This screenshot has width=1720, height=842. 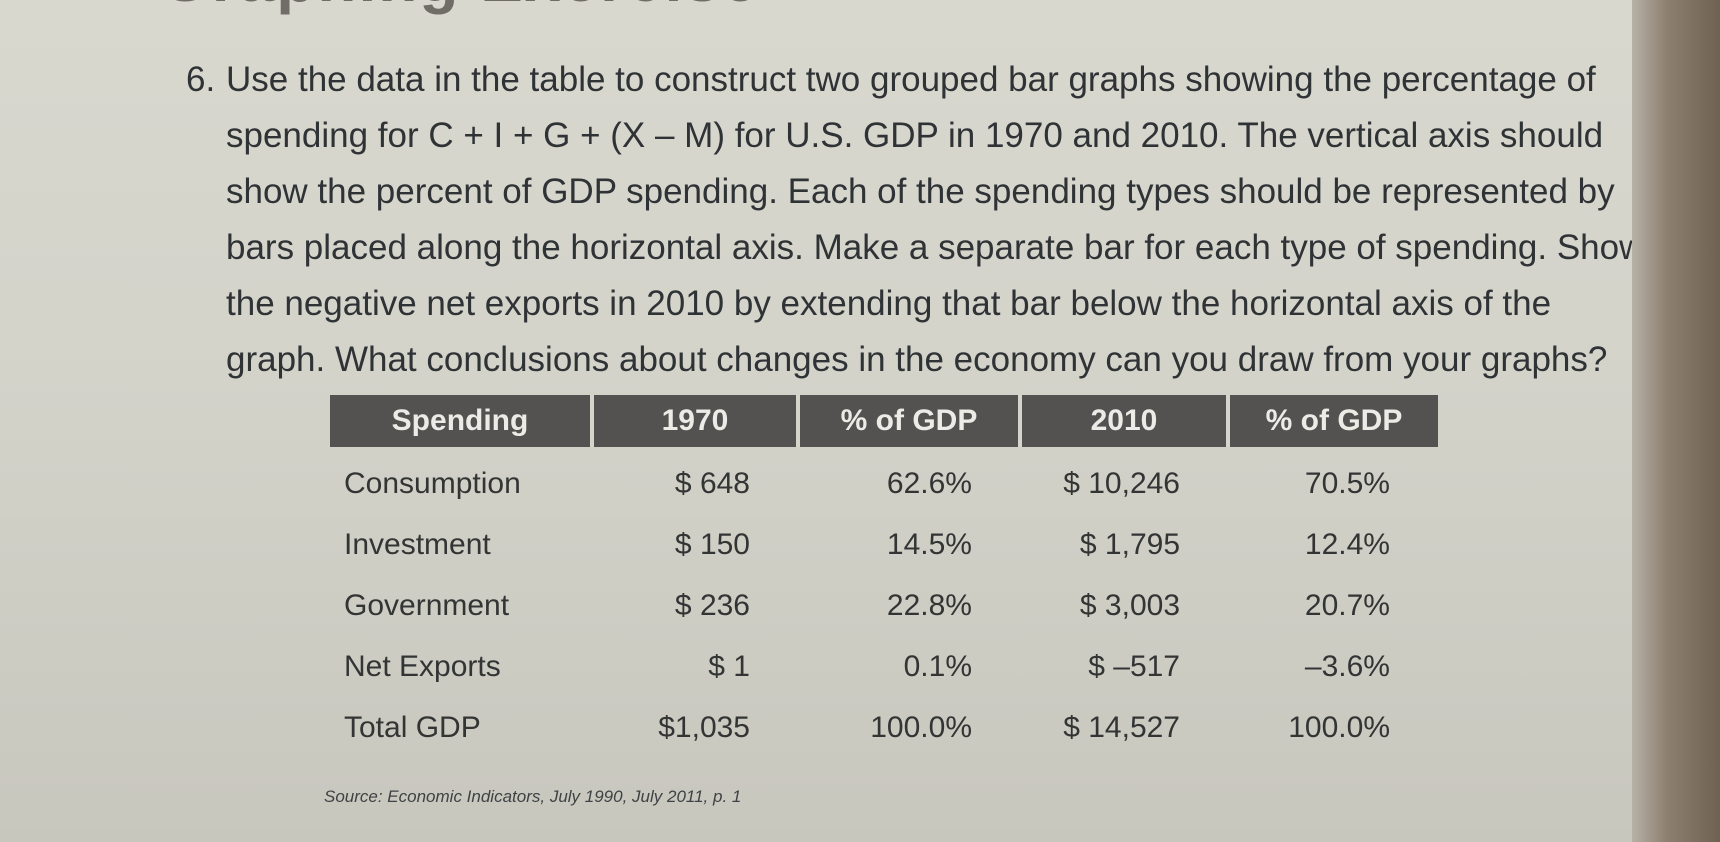 I want to click on row-label: Net Exports, so click(x=422, y=666).